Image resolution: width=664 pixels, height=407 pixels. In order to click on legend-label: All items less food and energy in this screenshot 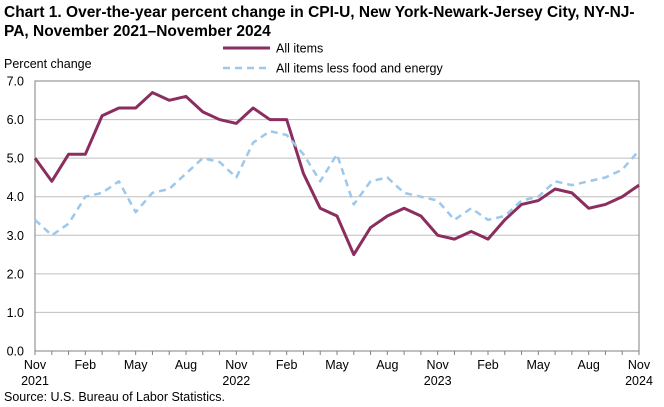, I will do `click(360, 69)`.